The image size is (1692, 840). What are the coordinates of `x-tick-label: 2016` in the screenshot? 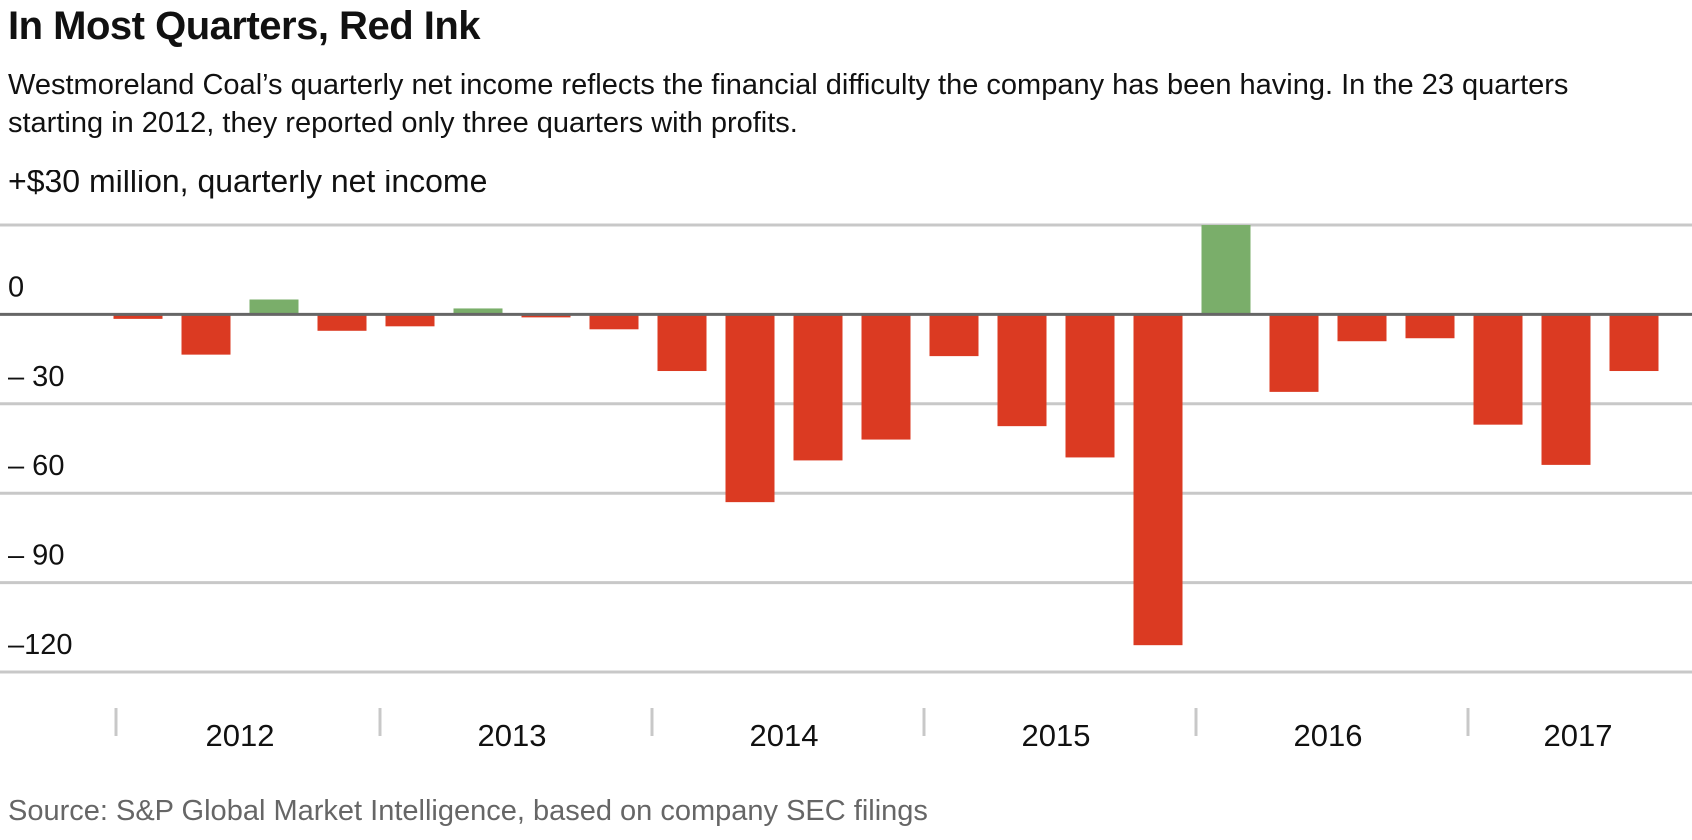 It's located at (1328, 735).